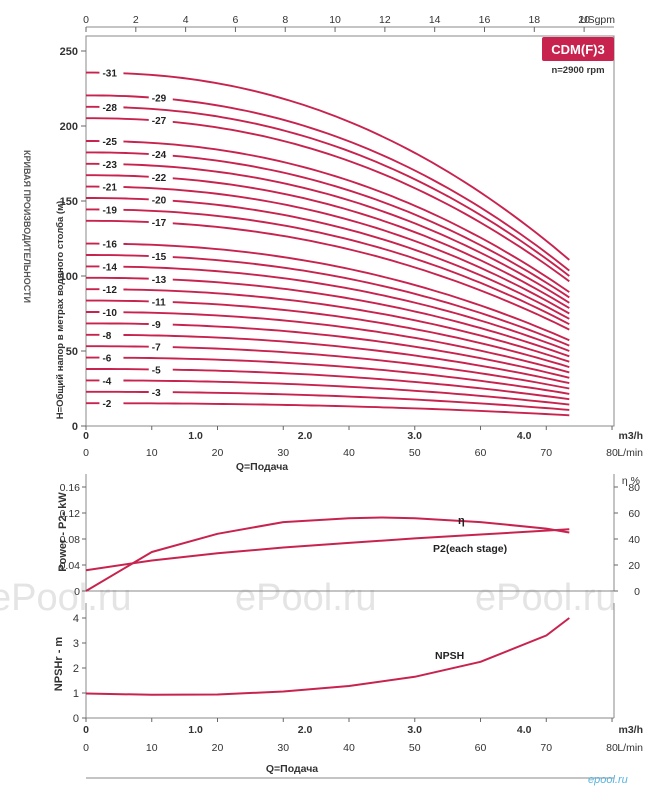 Image resolution: width=657 pixels, height=797 pixels. What do you see at coordinates (159, 280) in the screenshot?
I see `head-curve-label: -13` at bounding box center [159, 280].